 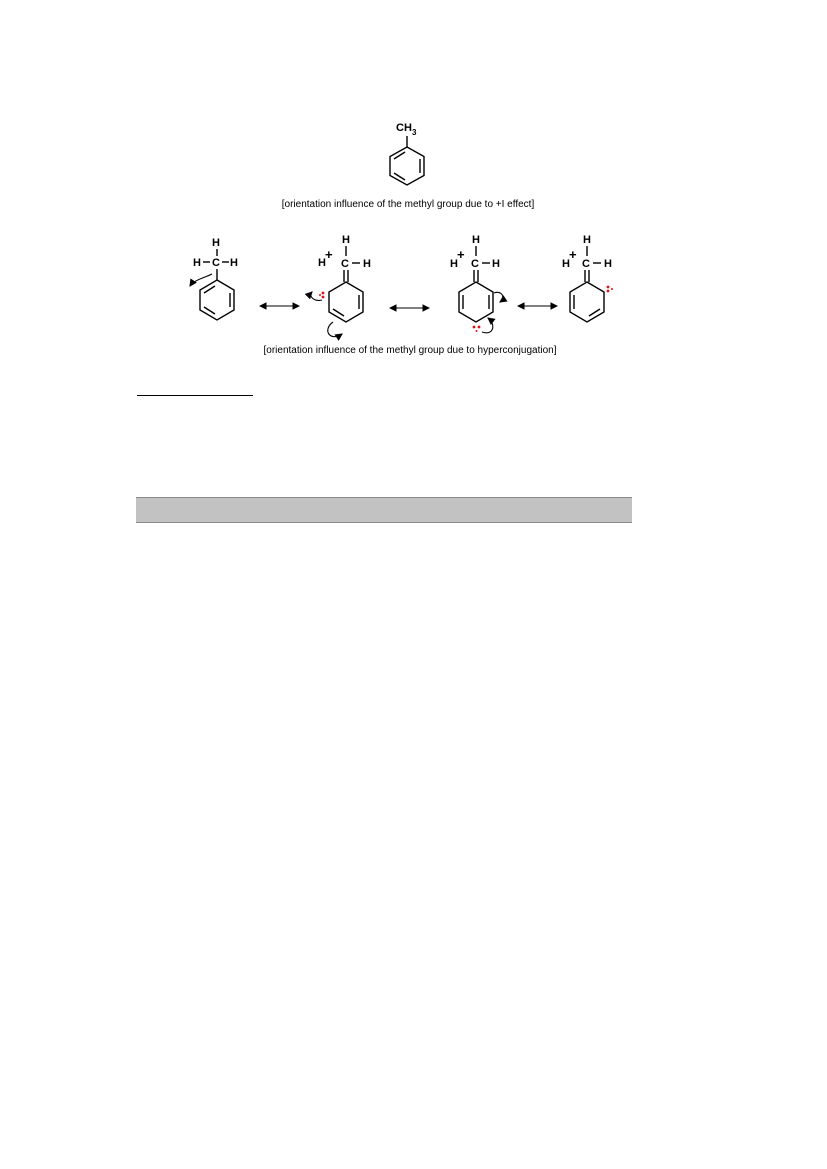 What do you see at coordinates (404, 128) in the screenshot?
I see `toluene-ch-label: CH` at bounding box center [404, 128].